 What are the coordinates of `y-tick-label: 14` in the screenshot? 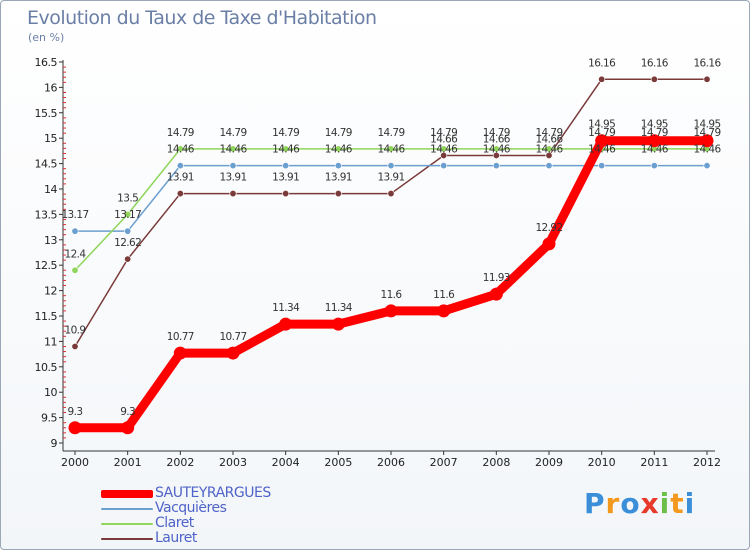 It's located at (50, 189).